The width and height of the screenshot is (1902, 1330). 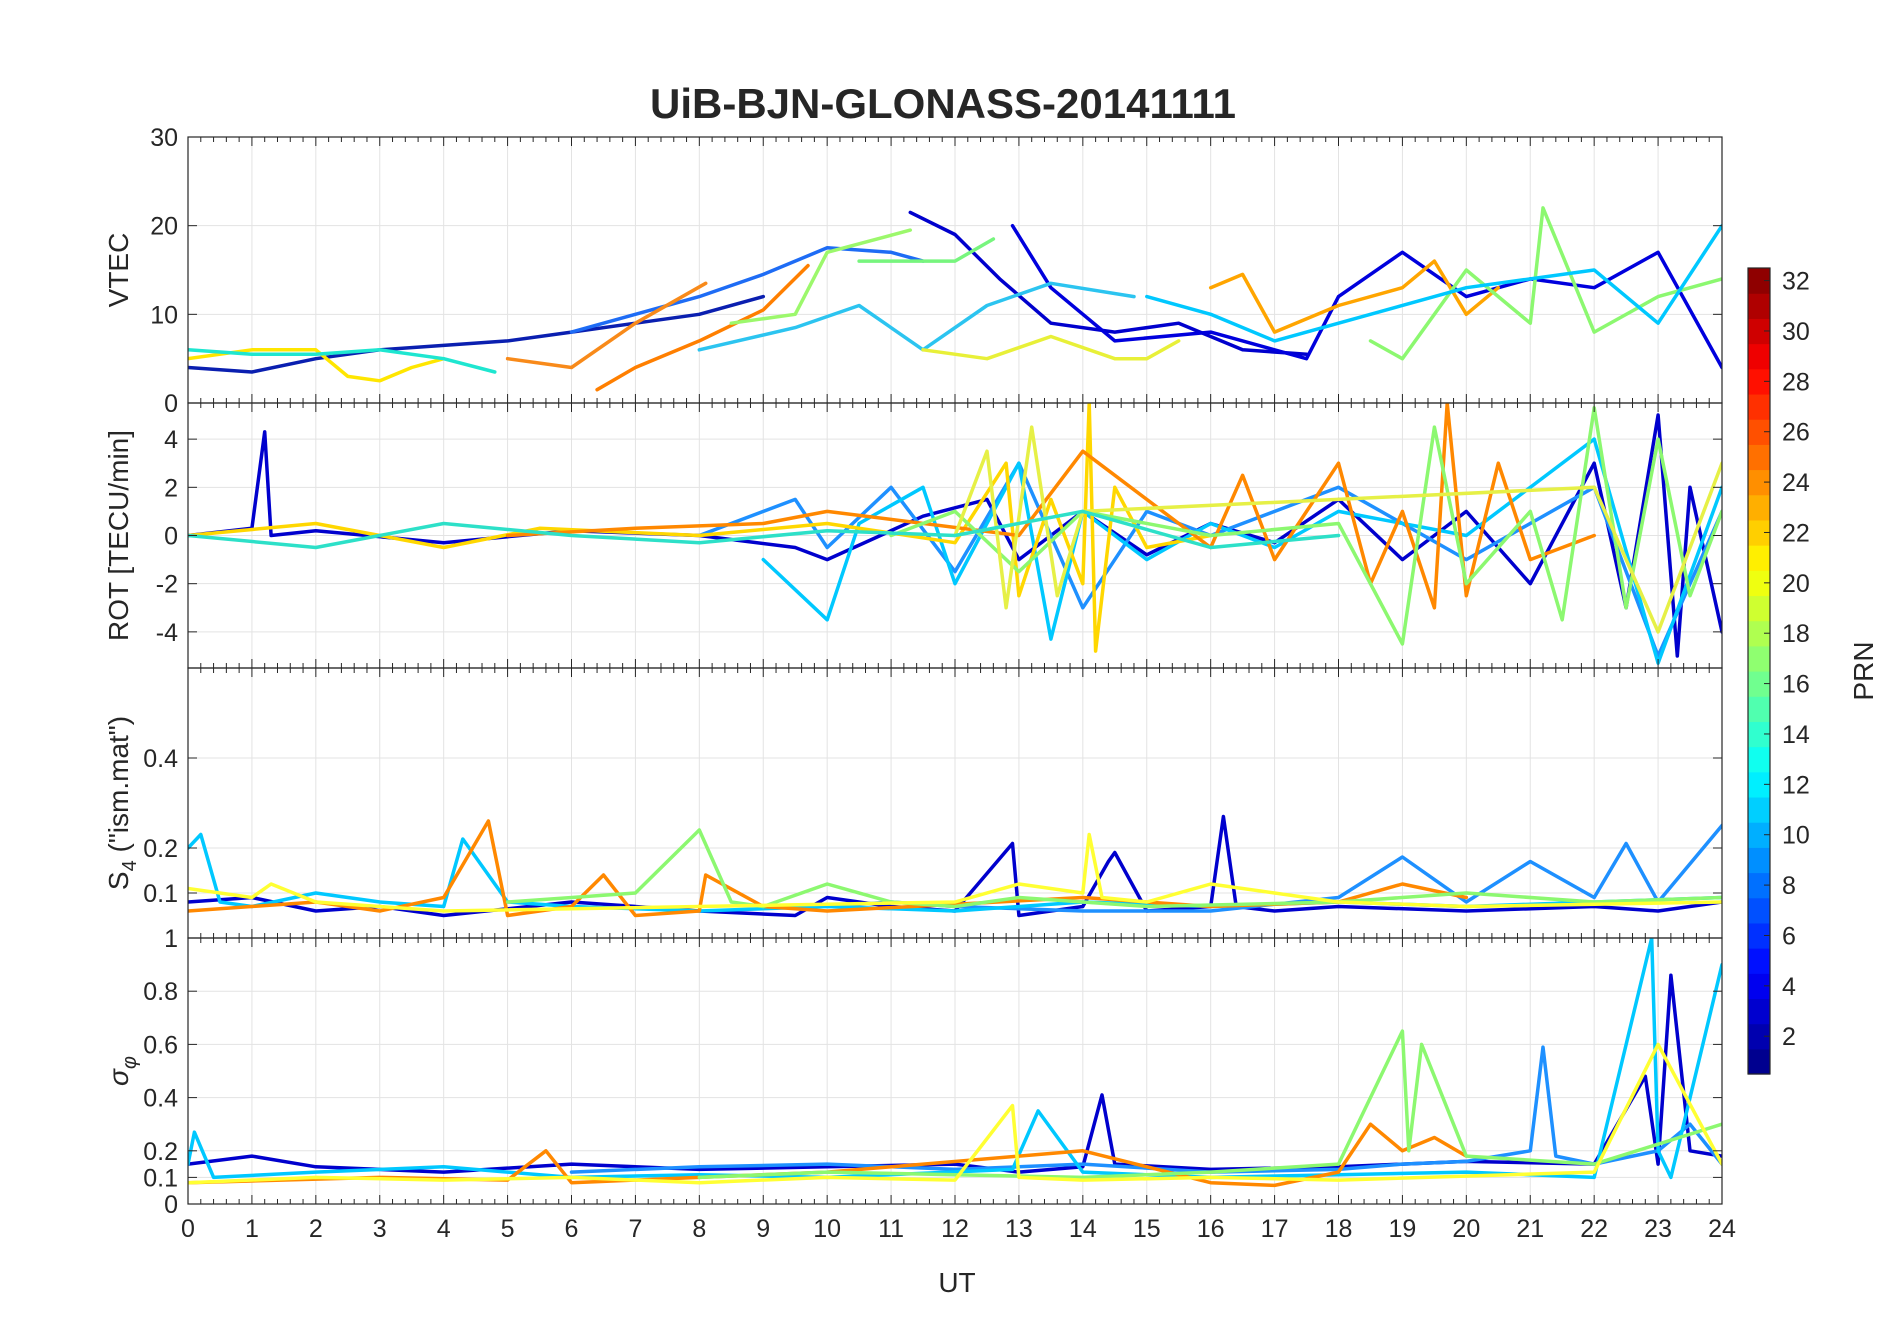 What do you see at coordinates (1339, 1229) in the screenshot?
I see `x-tick-label: 18` at bounding box center [1339, 1229].